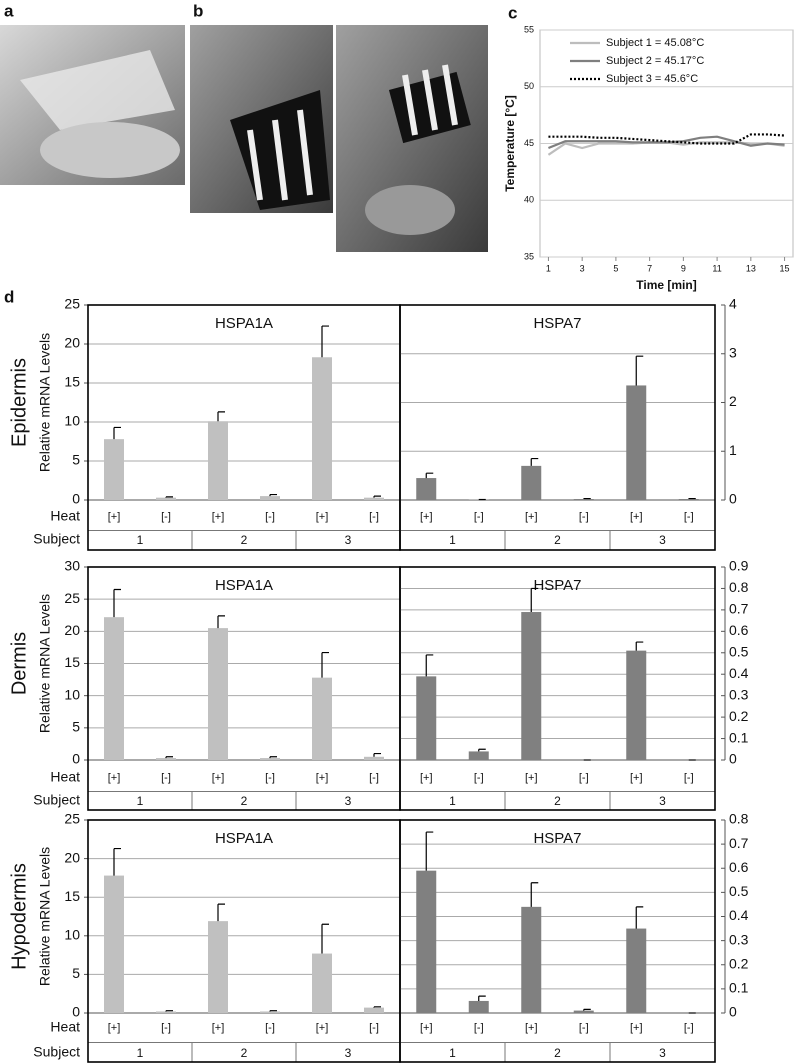 The image size is (798, 1064). What do you see at coordinates (72, 566) in the screenshot?
I see `y-tick-label: 30` at bounding box center [72, 566].